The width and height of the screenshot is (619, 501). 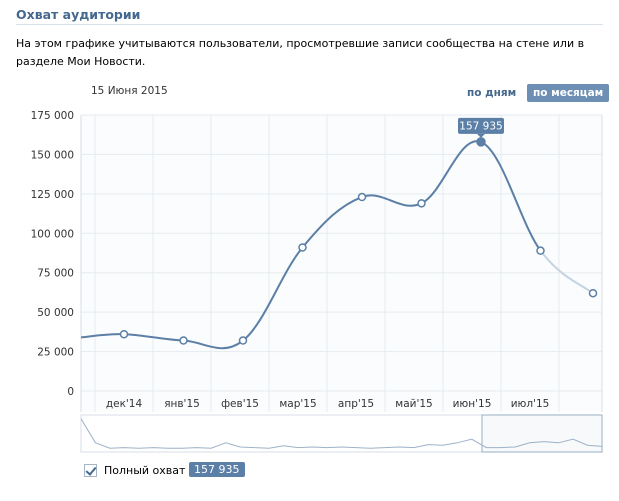 I want to click on y-tick-label: 0, so click(x=70, y=392).